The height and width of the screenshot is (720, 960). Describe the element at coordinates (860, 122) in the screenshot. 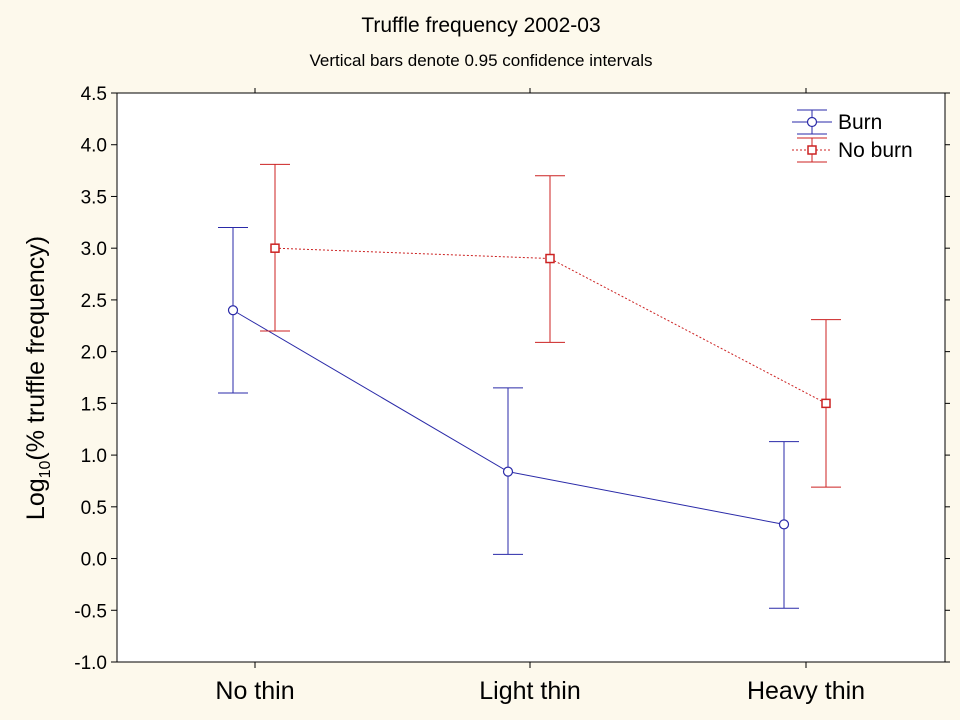

I see `legend-label: Burn` at that location.